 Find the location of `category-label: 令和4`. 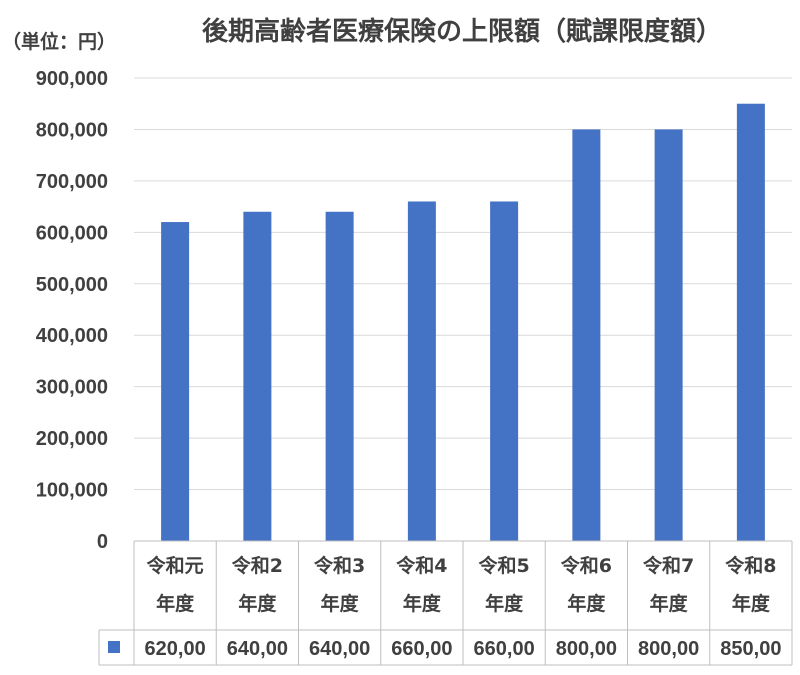

category-label: 令和4 is located at coordinates (421, 565).